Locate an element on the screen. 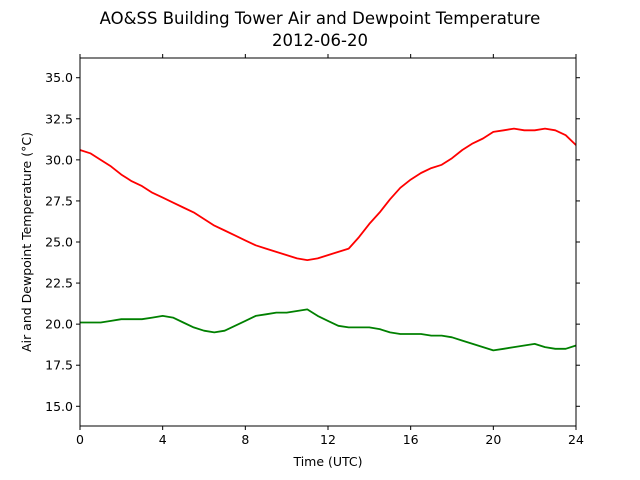  y-tick-label: 32.5 is located at coordinates (59, 118).